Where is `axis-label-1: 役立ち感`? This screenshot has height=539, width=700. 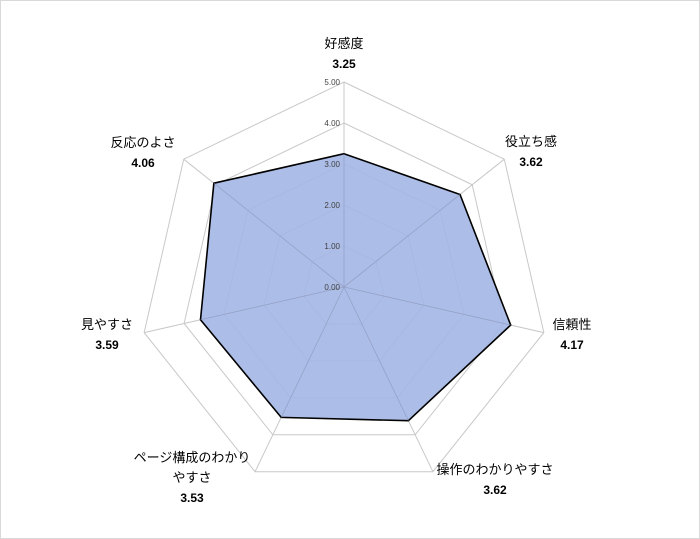 axis-label-1: 役立ち感 is located at coordinates (531, 142).